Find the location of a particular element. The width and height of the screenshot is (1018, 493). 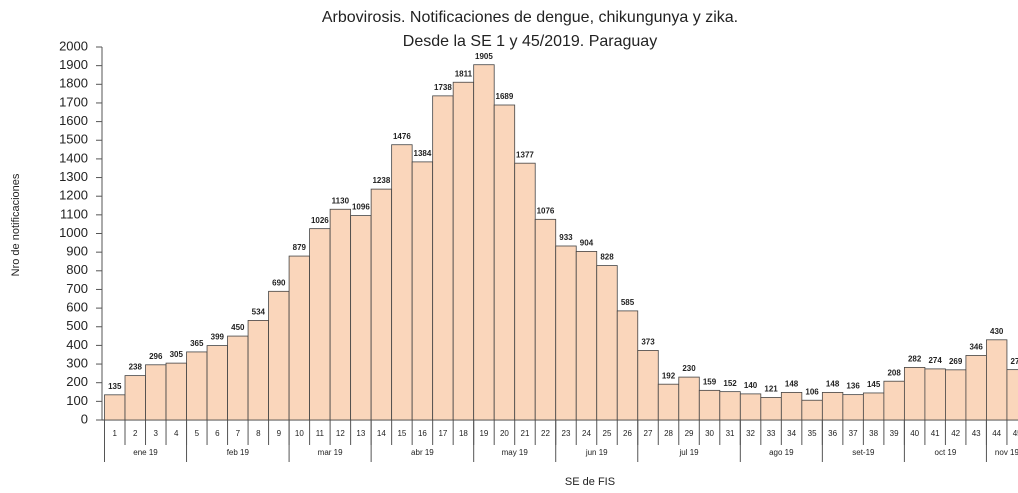

value-label: 430 is located at coordinates (997, 331).